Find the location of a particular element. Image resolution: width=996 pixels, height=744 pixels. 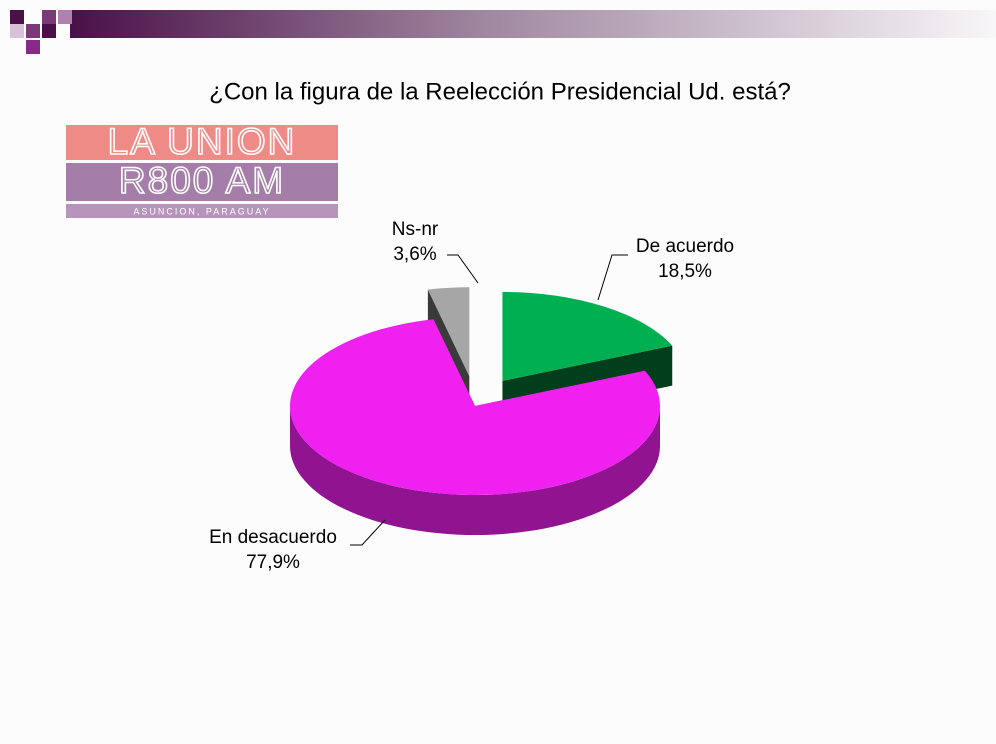

logo: LA UNION R800 AM ASUNCION, PARAGUAY is located at coordinates (202, 169).